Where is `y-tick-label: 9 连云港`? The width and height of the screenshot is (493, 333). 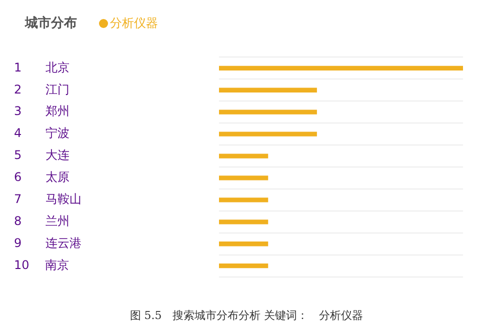
y-tick-label: 9 连云港 is located at coordinates (48, 243).